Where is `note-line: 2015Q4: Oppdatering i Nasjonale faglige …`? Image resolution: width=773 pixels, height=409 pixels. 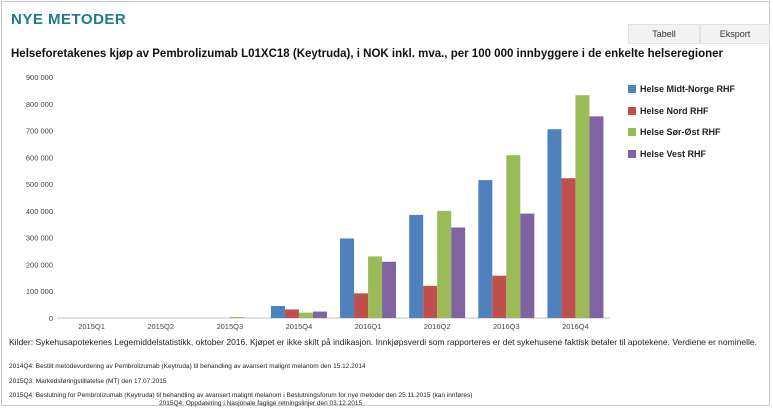 note-line: 2015Q4: Oppdatering i Nasjonale faglige … is located at coordinates (261, 403).